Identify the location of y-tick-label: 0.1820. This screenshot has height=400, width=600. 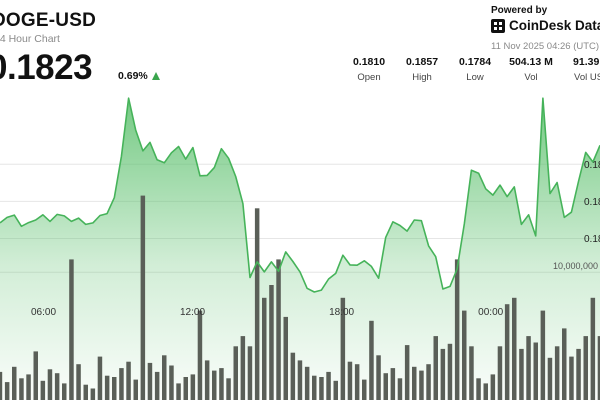
(592, 239).